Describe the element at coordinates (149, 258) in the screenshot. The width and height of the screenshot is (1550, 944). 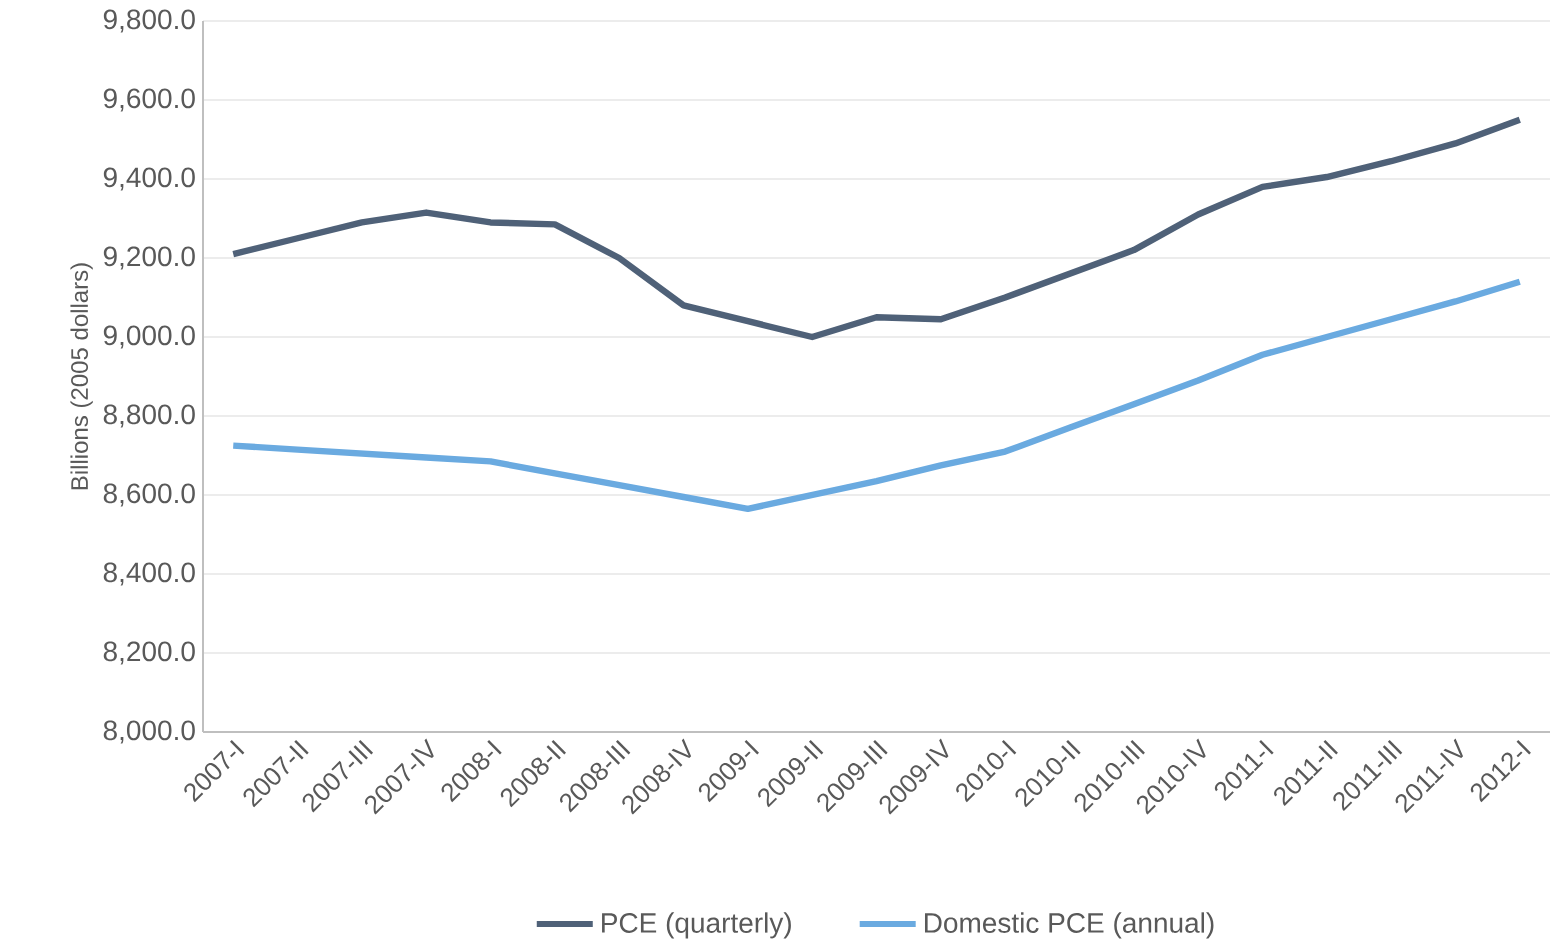
I see `y-tick-label: 9,200.0` at that location.